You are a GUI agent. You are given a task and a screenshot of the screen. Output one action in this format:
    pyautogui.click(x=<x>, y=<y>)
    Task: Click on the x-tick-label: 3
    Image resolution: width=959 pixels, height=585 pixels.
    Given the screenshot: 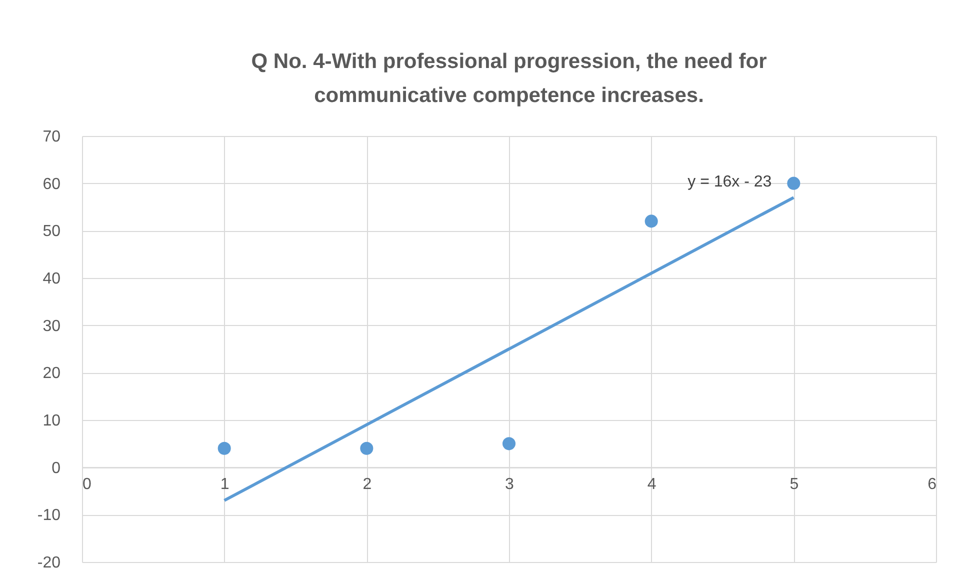 What is the action you would take?
    pyautogui.click(x=509, y=484)
    